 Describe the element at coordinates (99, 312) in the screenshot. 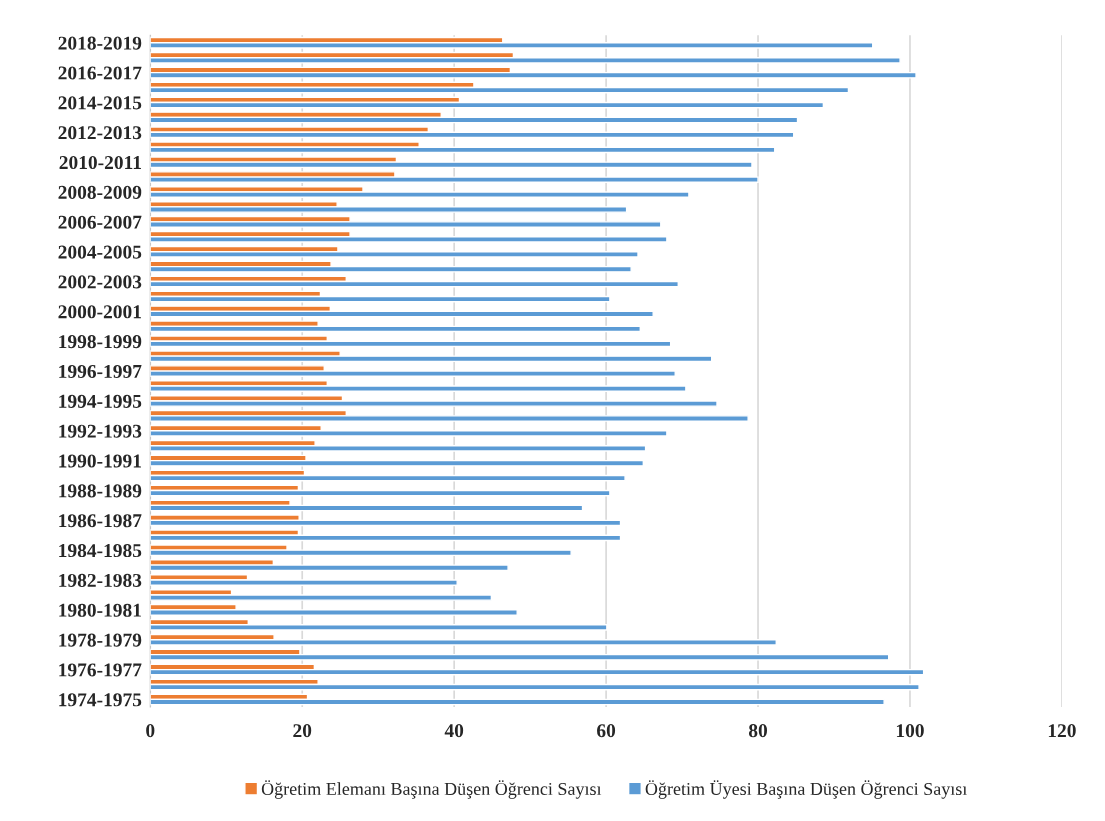

I see `y-tick-label: 2000-2001` at that location.